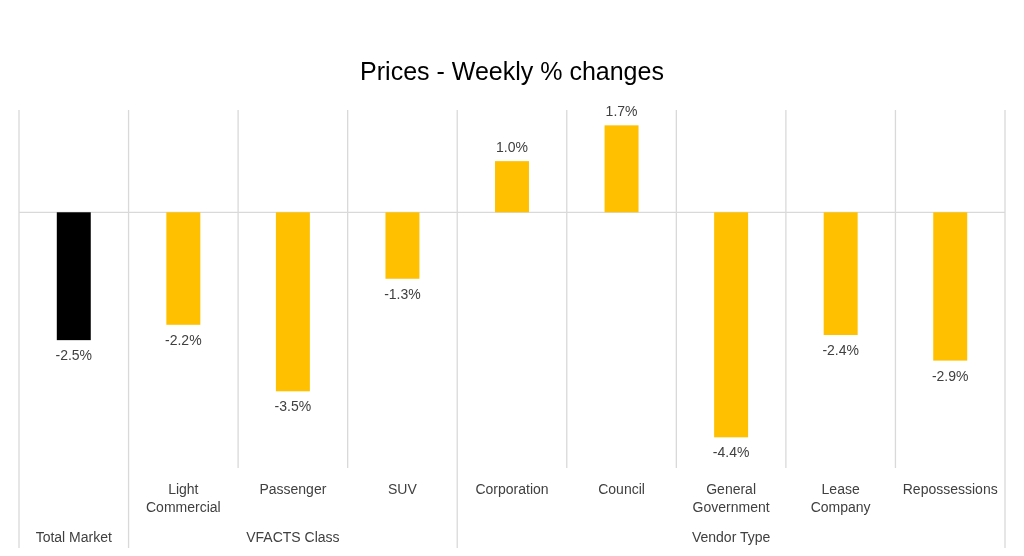  I want to click on x-tick-label: Light Commercial, so click(183, 498).